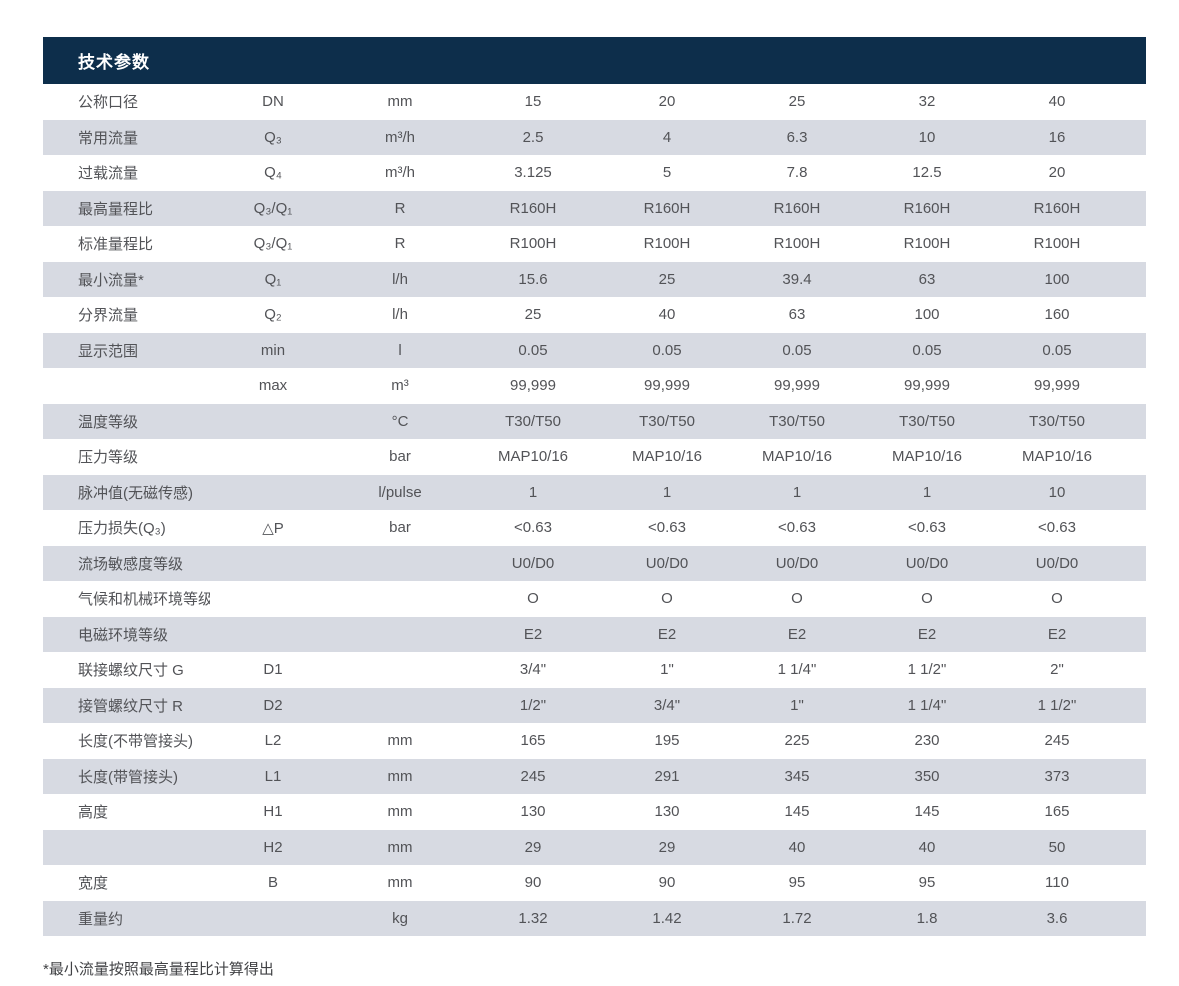 Image resolution: width=1179 pixels, height=986 pixels. I want to click on row-value: 6.3, so click(797, 137).